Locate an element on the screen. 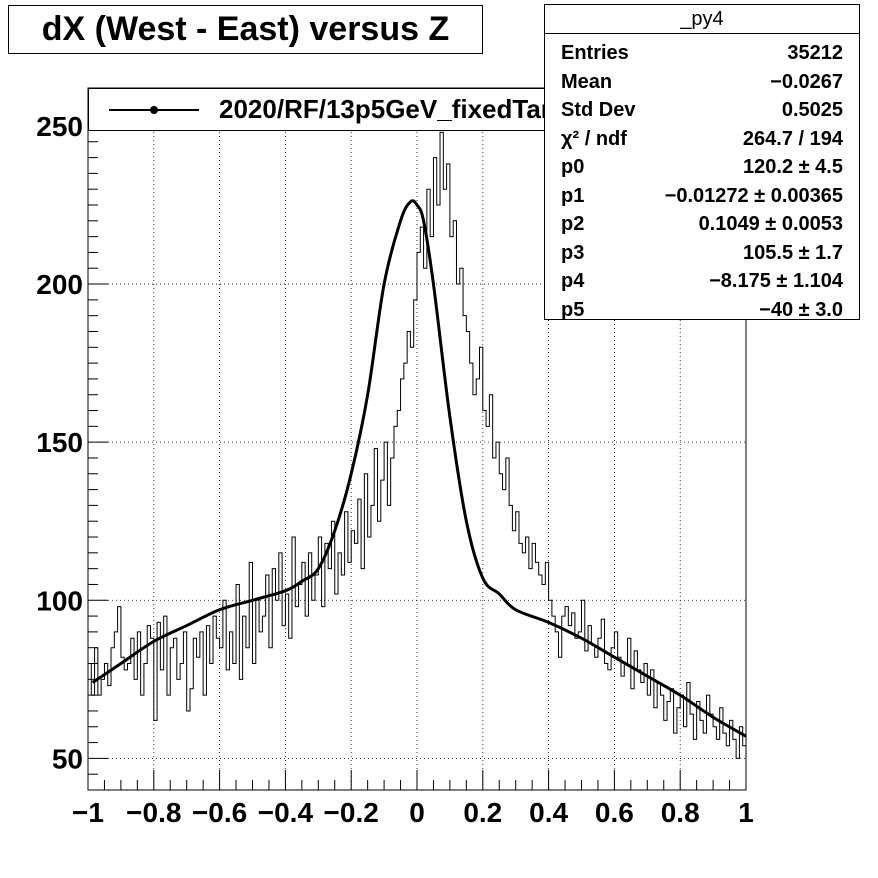  stats-row: p5 −40 ± 3.0 is located at coordinates (702, 310).